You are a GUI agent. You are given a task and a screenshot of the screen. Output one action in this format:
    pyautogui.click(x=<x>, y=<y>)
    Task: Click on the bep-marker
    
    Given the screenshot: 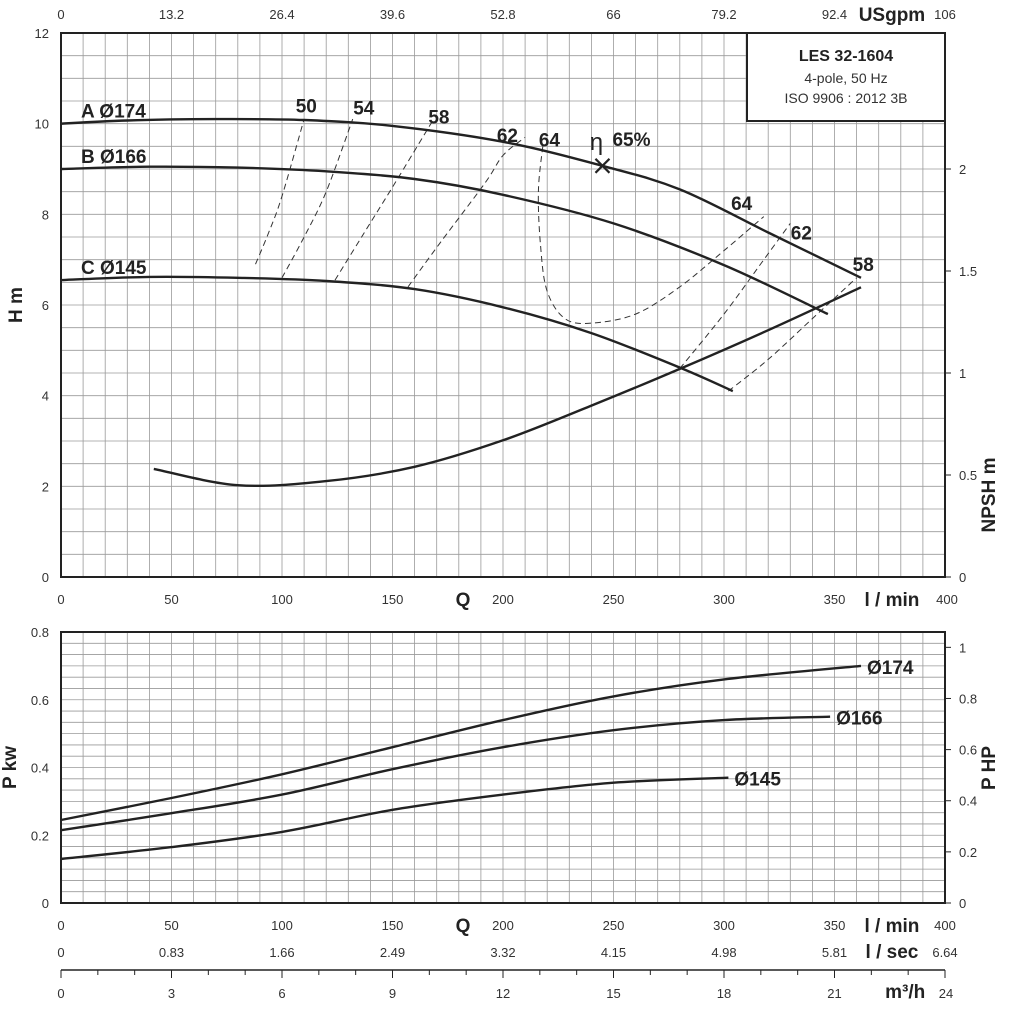 What is the action you would take?
    pyautogui.click(x=602, y=166)
    